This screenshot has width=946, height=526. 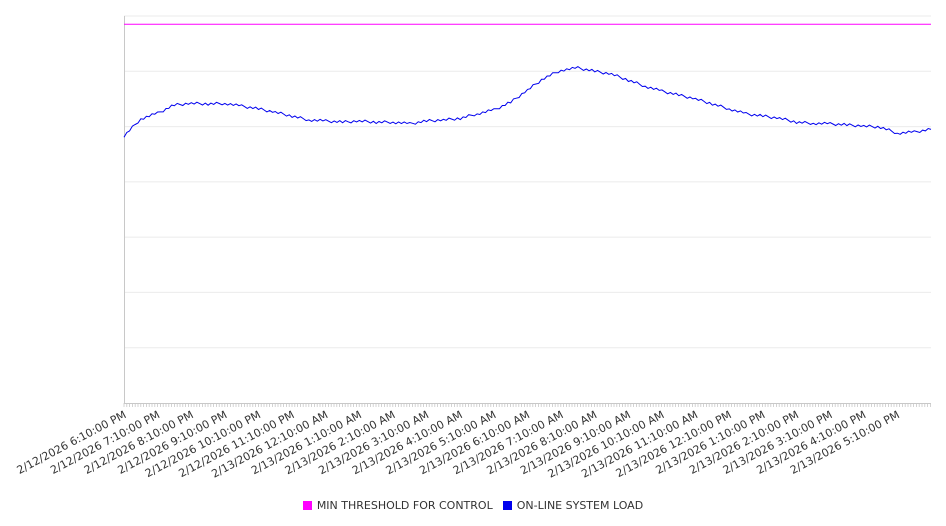 I want to click on legend-item-threshold: MIN THRESHOLD FOR CONTROL, so click(x=397, y=505).